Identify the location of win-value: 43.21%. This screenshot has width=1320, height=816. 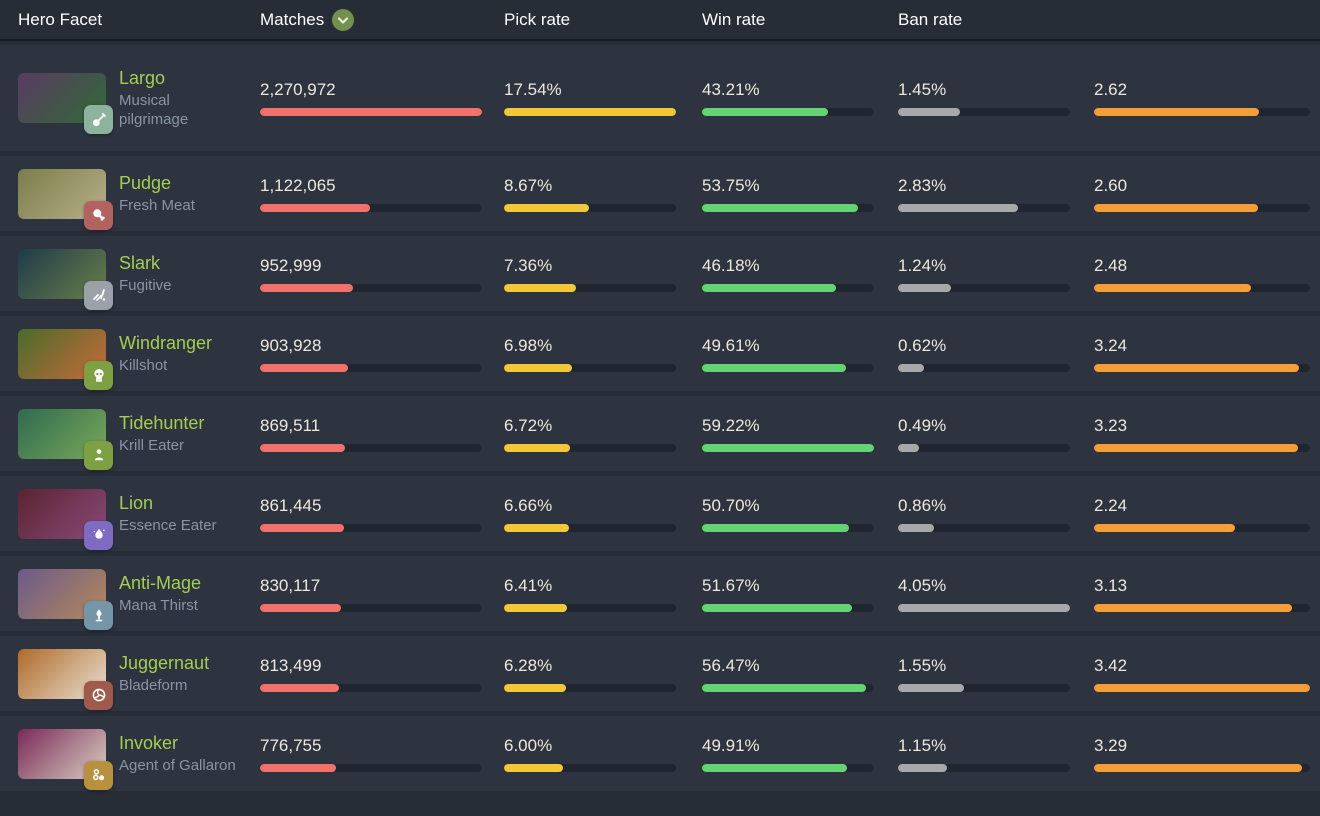
(731, 89).